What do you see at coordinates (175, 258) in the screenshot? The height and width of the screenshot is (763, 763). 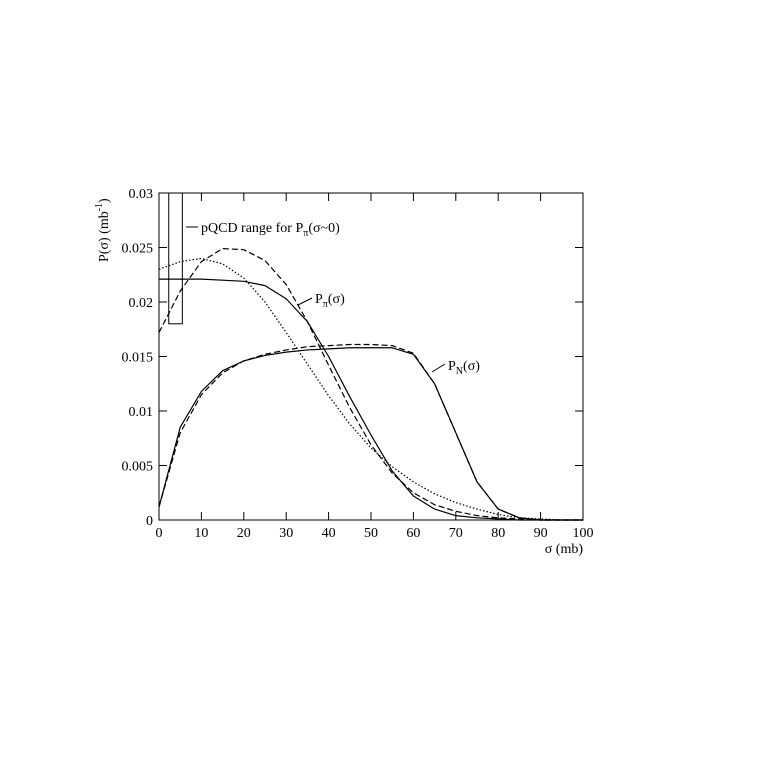 I see `pqcd-range-box` at bounding box center [175, 258].